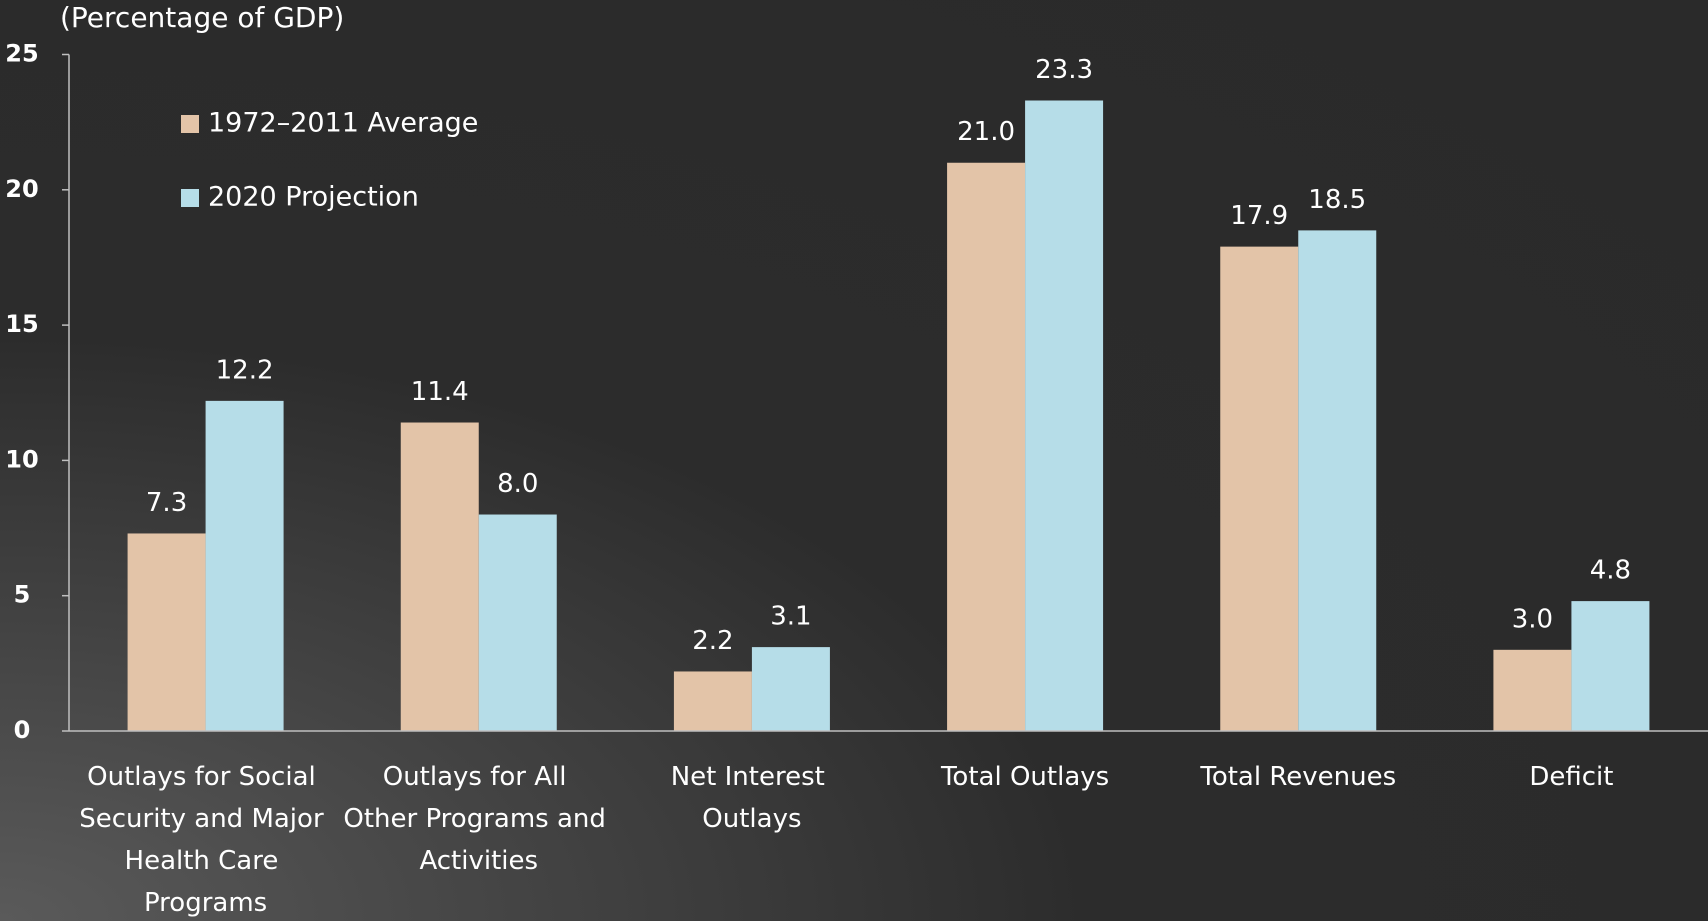 This screenshot has height=921, width=1708. I want to click on chart-subtitle: (Percentage of GDP), so click(202, 17).